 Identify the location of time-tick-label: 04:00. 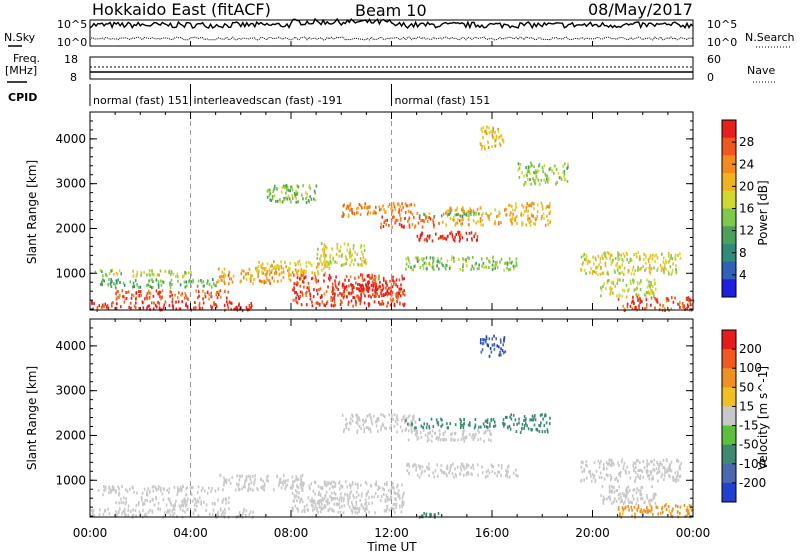
(190, 533).